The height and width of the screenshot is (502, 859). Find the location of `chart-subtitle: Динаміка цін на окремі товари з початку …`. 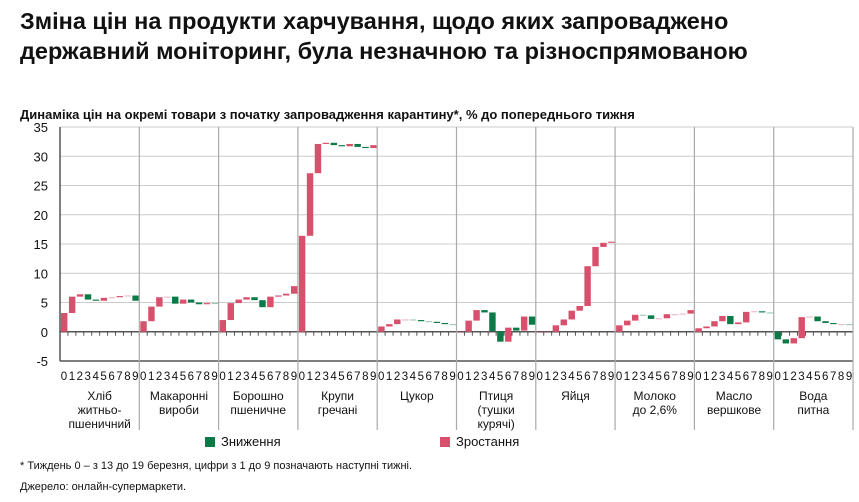

chart-subtitle: Динаміка цін на окремі товари з початку … is located at coordinates (327, 114).